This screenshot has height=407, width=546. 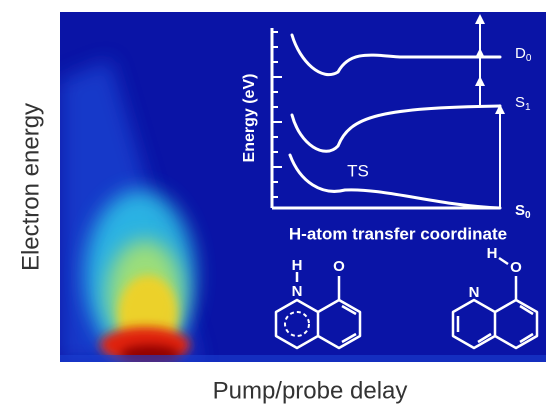 I want to click on state-label: S1, so click(x=523, y=103).